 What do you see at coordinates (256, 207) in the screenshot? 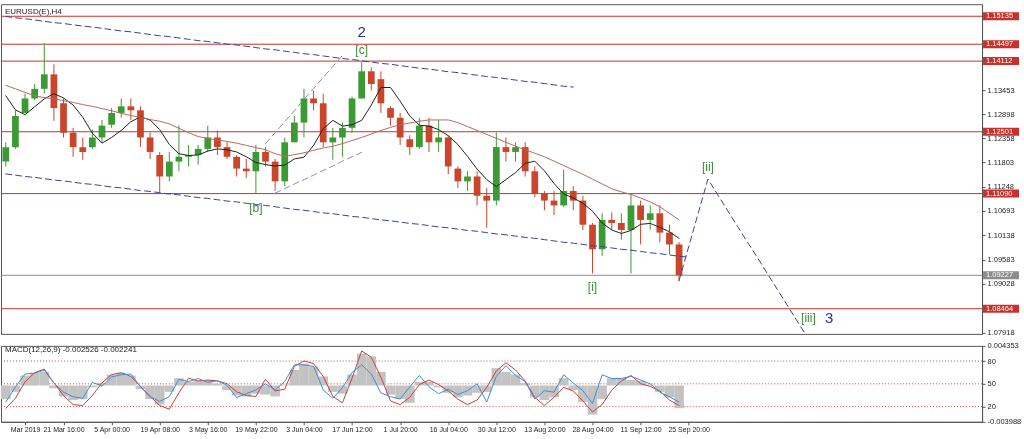
I see `annotation: [b]` at bounding box center [256, 207].